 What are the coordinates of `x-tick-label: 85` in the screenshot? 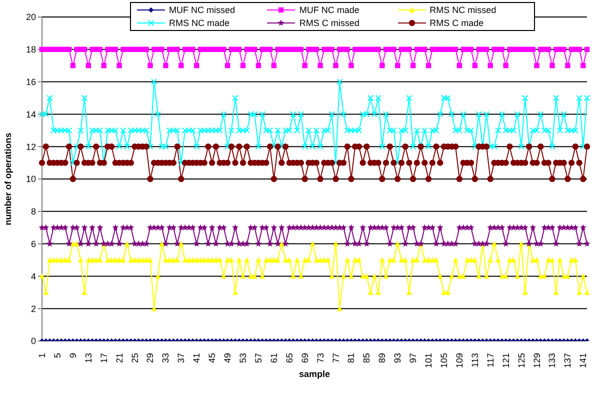 It's located at (367, 358).